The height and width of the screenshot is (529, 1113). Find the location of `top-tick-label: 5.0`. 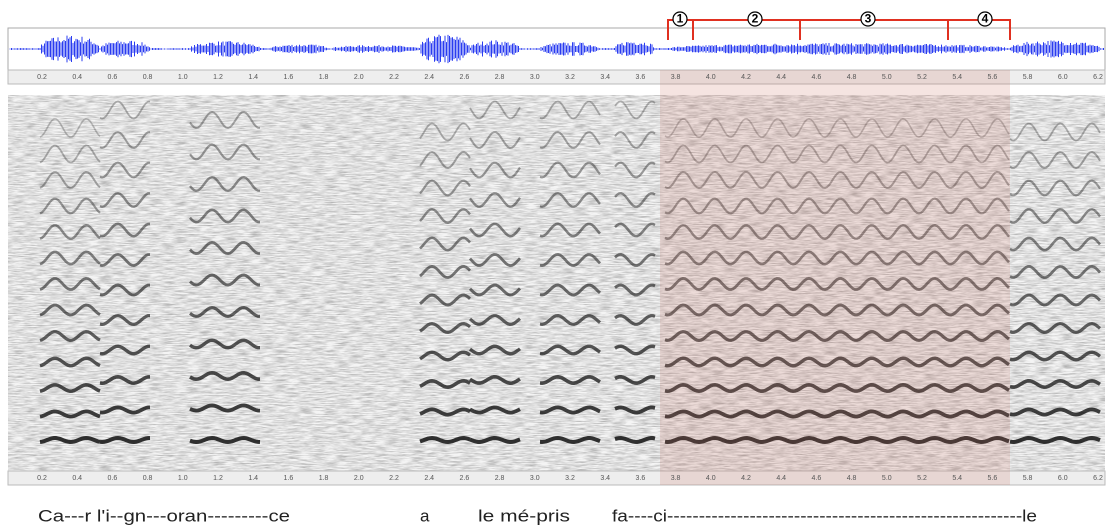

top-tick-label: 5.0 is located at coordinates (887, 77).